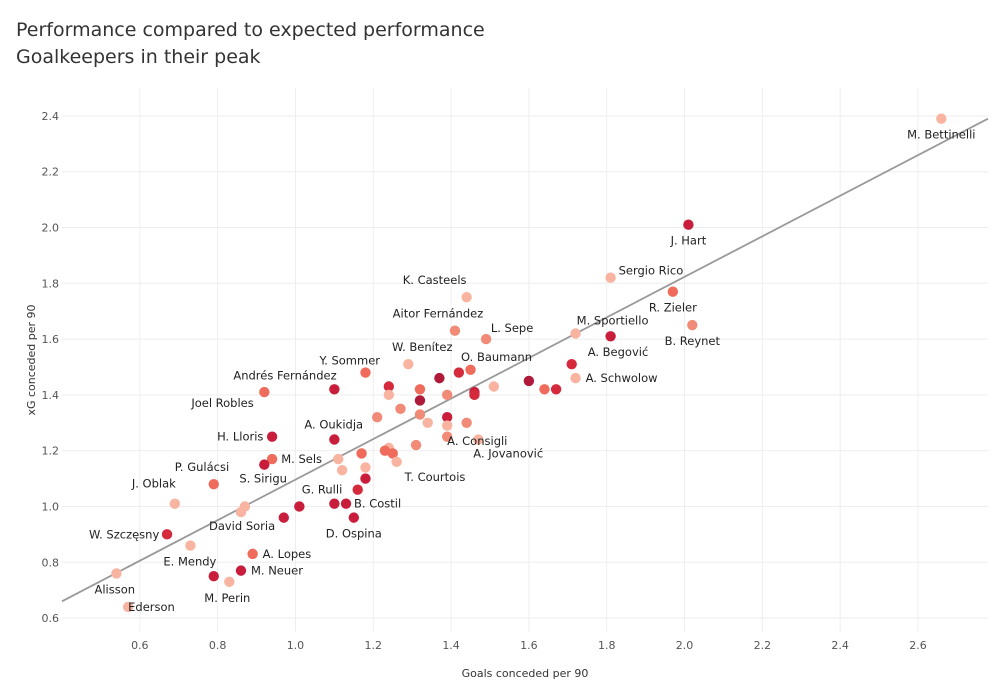  I want to click on data-point-a-consigli, so click(447, 417).